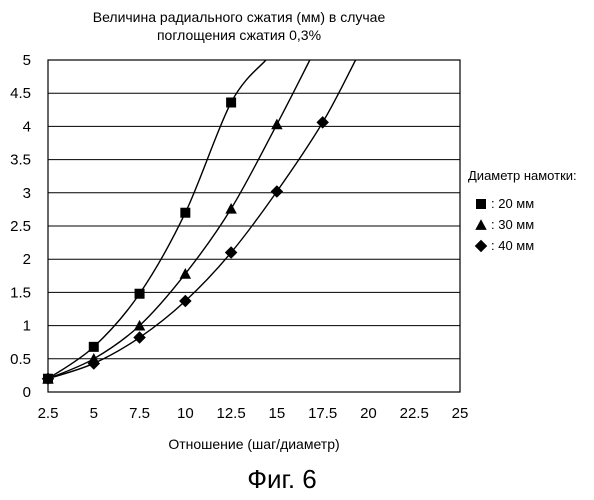 The image size is (594, 500). I want to click on figure-caption: Фиг. 6, so click(282, 479).